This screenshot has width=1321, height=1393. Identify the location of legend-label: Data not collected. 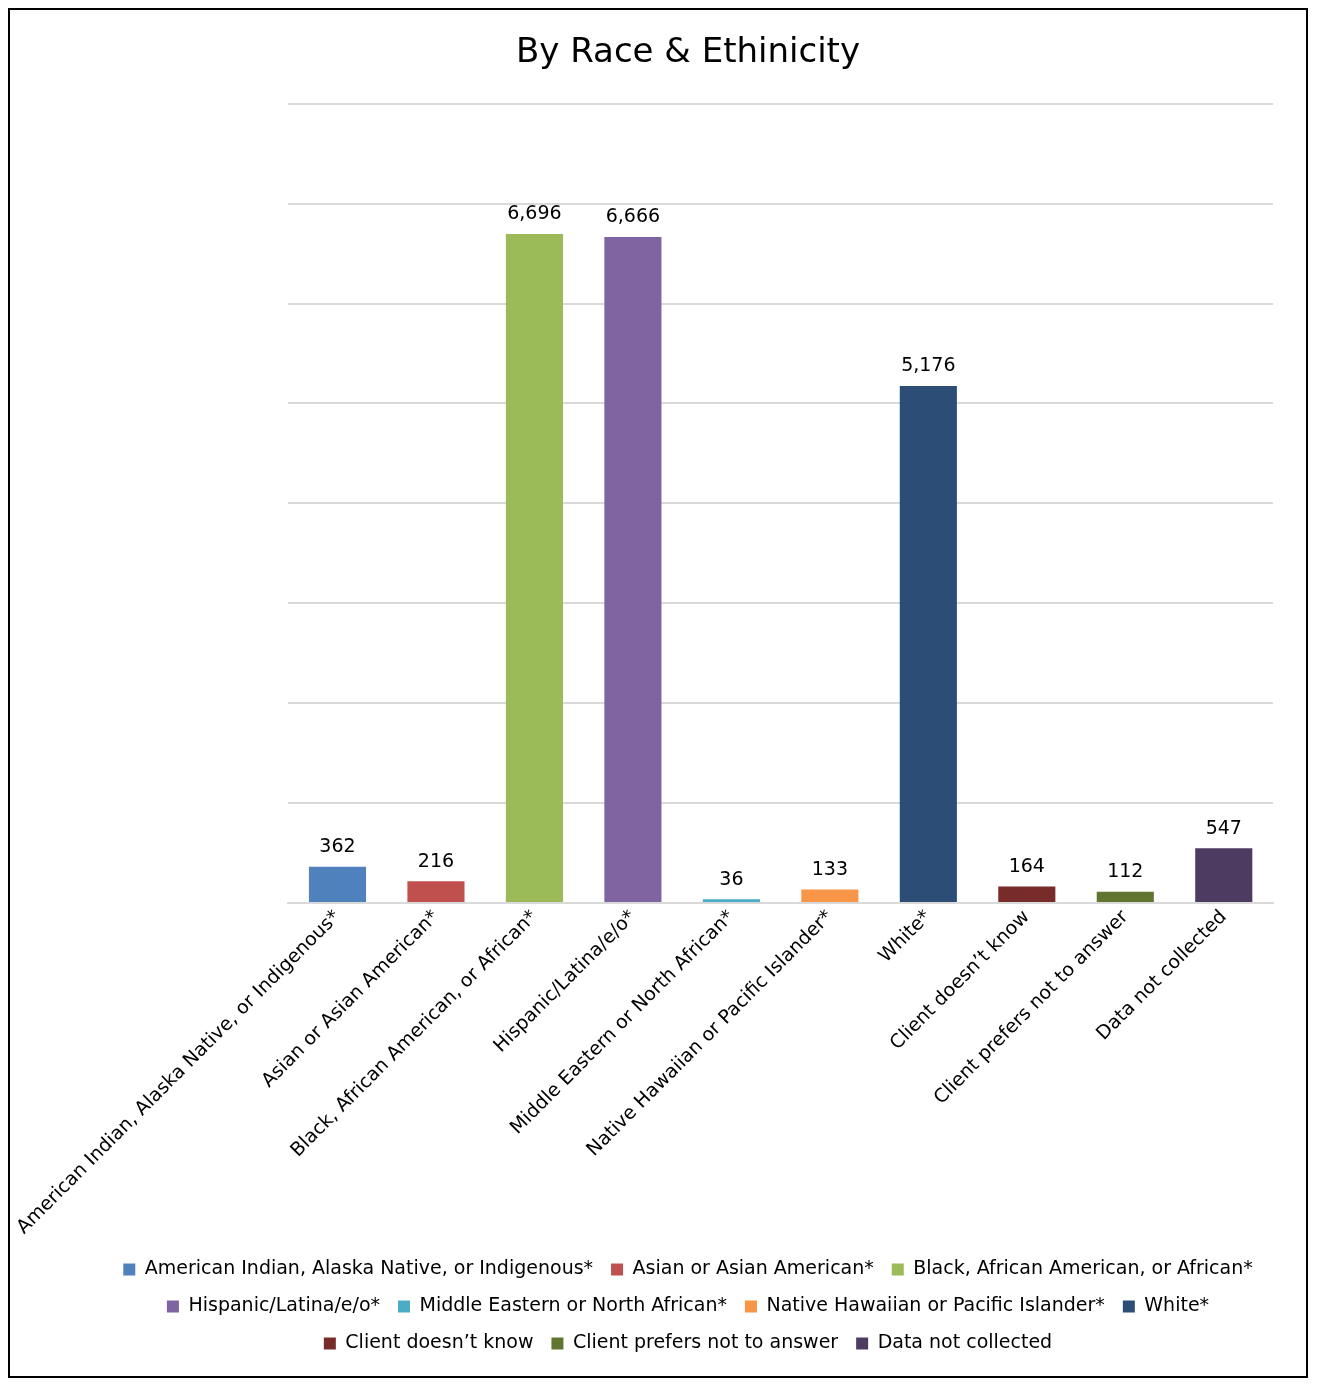
(965, 1341).